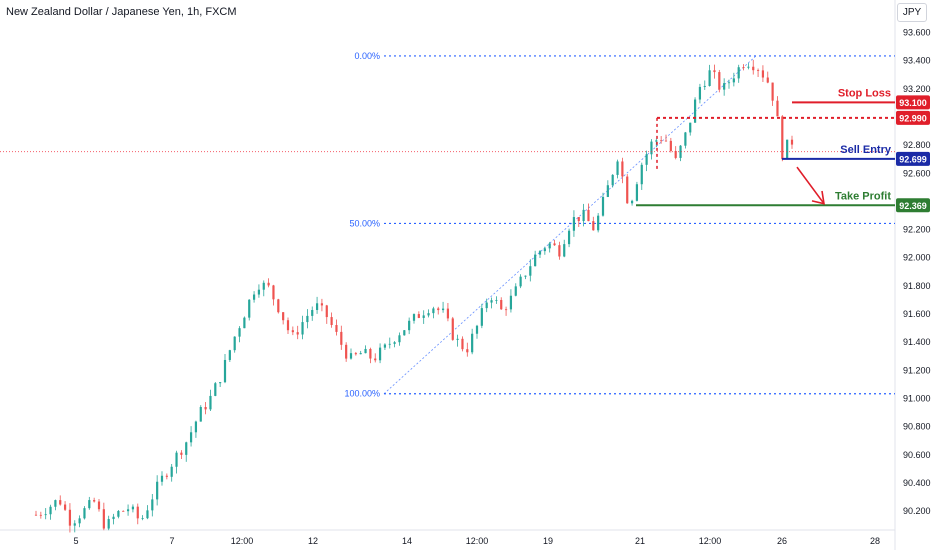 The height and width of the screenshot is (550, 932). Describe the element at coordinates (407, 541) in the screenshot. I see `time-tick-label: 14` at that location.